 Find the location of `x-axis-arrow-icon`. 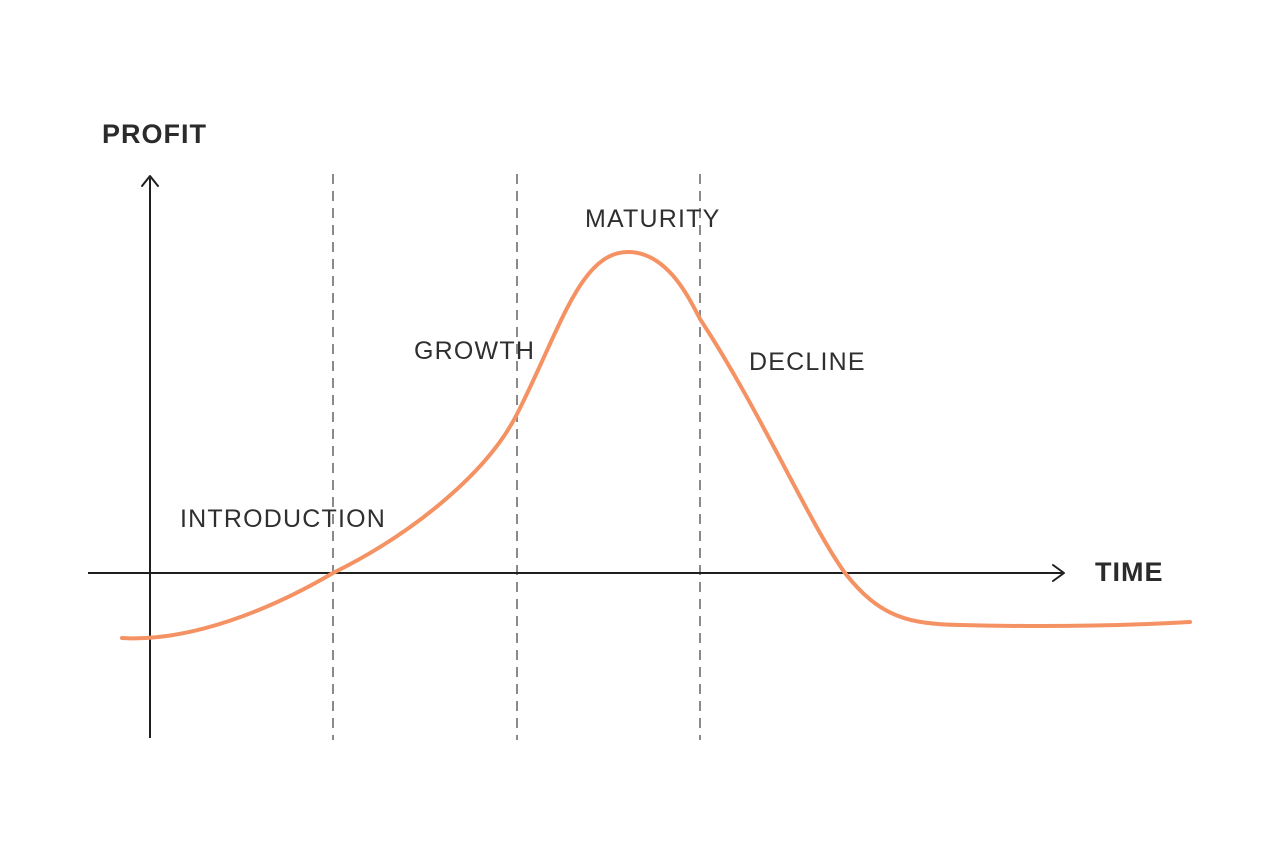

x-axis-arrow-icon is located at coordinates (1058, 573).